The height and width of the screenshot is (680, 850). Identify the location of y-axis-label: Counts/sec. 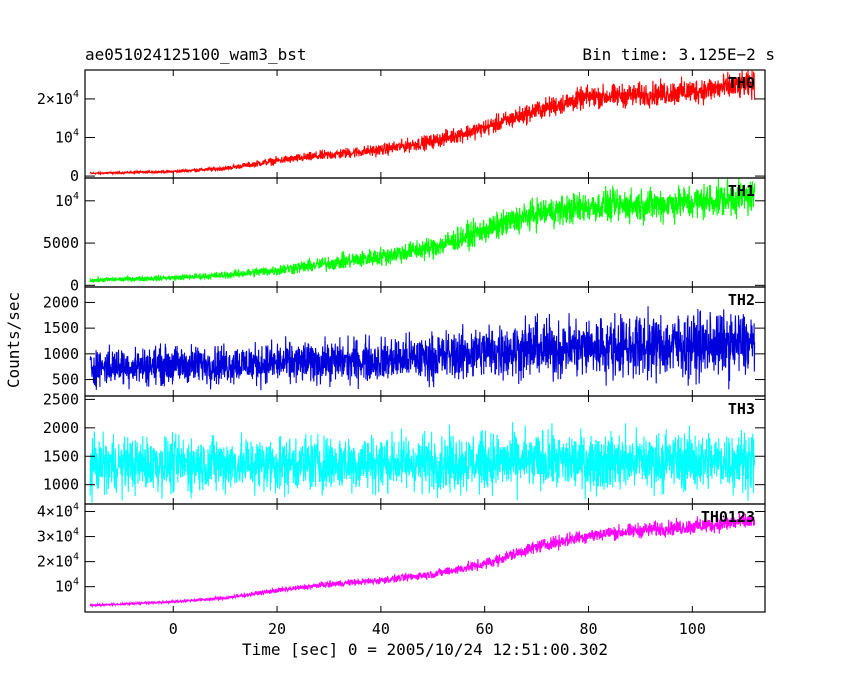
(13, 340).